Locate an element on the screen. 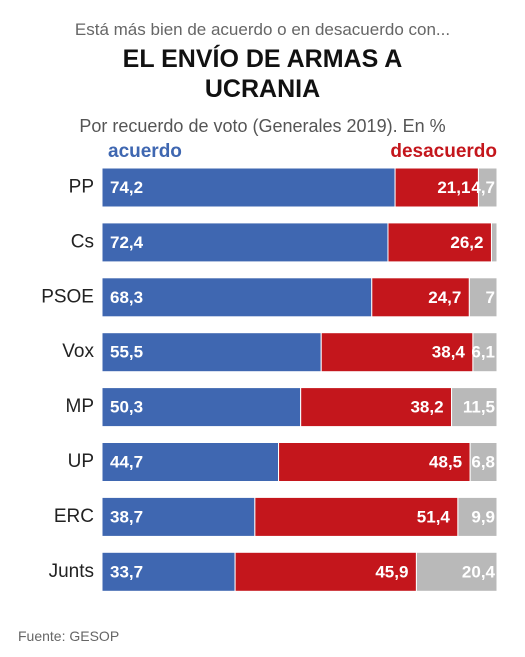 Image resolution: width=525 pixels, height=657 pixels. legend-label: acuerdo is located at coordinates (145, 151).